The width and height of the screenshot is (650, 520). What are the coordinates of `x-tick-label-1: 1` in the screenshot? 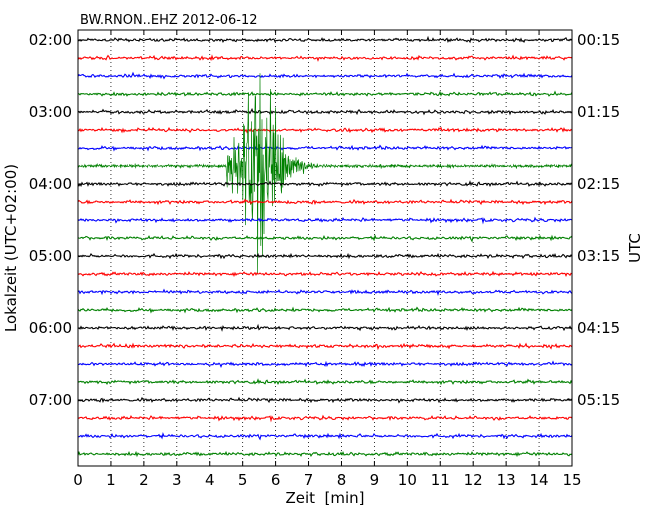 It's located at (111, 480).